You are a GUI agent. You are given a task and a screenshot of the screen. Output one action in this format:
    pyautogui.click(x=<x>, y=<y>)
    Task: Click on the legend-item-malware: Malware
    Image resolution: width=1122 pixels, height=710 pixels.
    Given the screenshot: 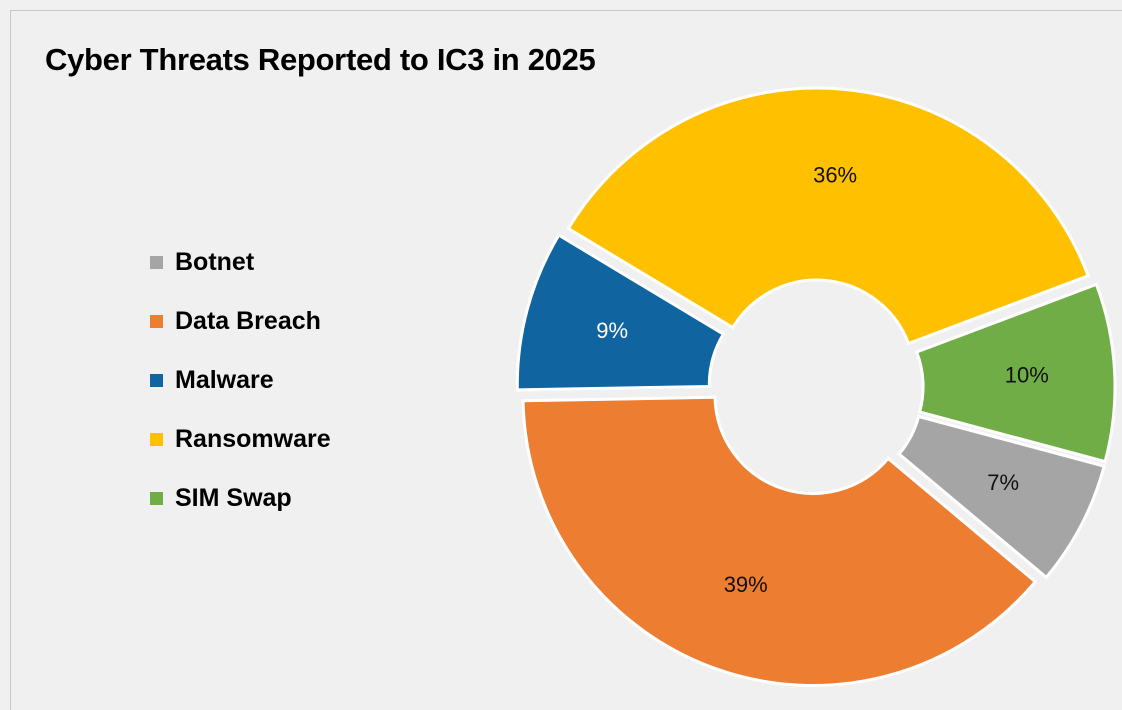 What is the action you would take?
    pyautogui.click(x=240, y=380)
    